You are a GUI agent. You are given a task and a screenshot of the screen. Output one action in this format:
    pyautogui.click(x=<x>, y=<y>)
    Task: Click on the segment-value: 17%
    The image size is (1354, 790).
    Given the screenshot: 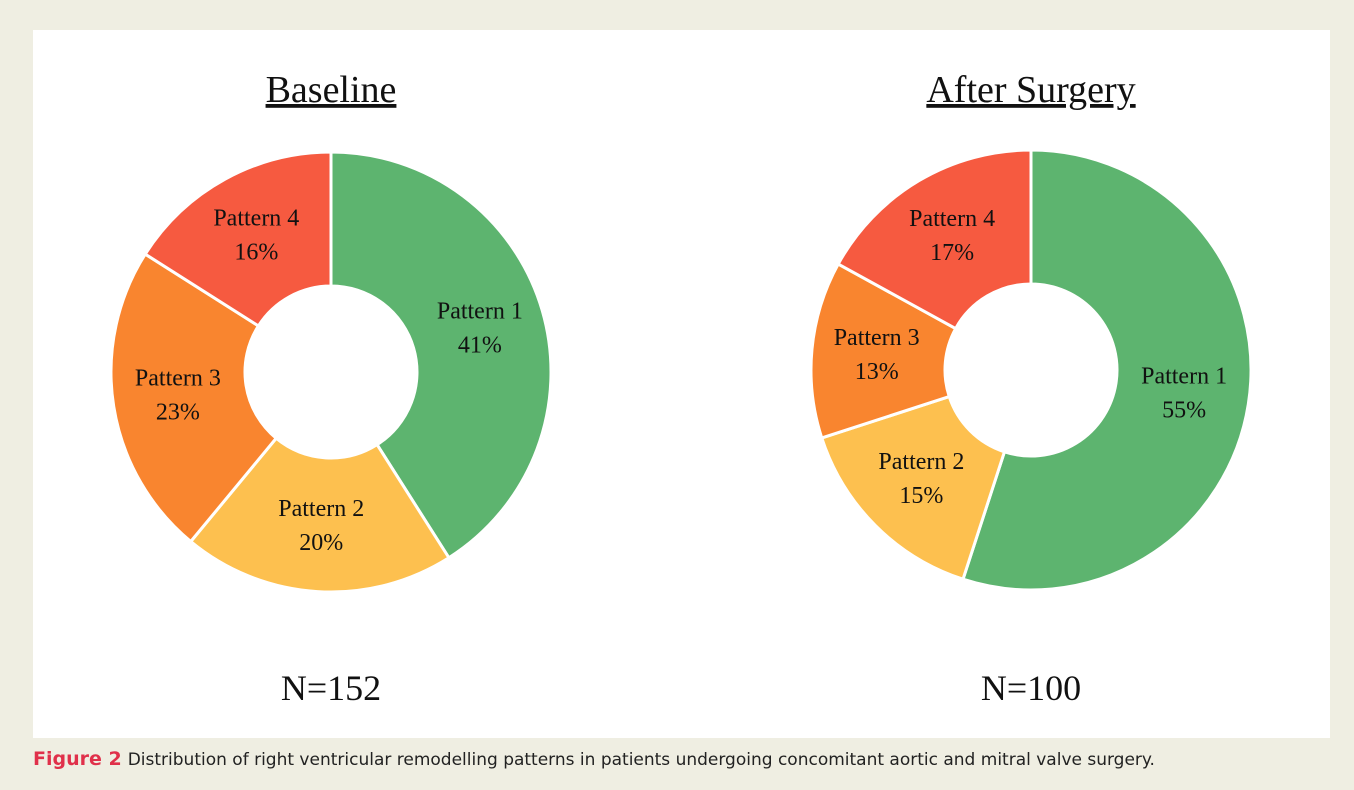 What is the action you would take?
    pyautogui.click(x=952, y=253)
    